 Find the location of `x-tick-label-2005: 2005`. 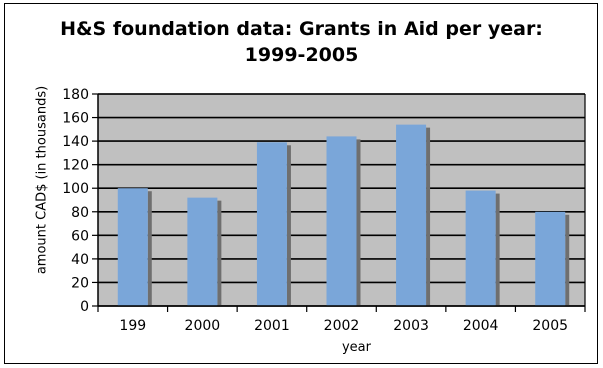

x-tick-label-2005: 2005 is located at coordinates (550, 326).